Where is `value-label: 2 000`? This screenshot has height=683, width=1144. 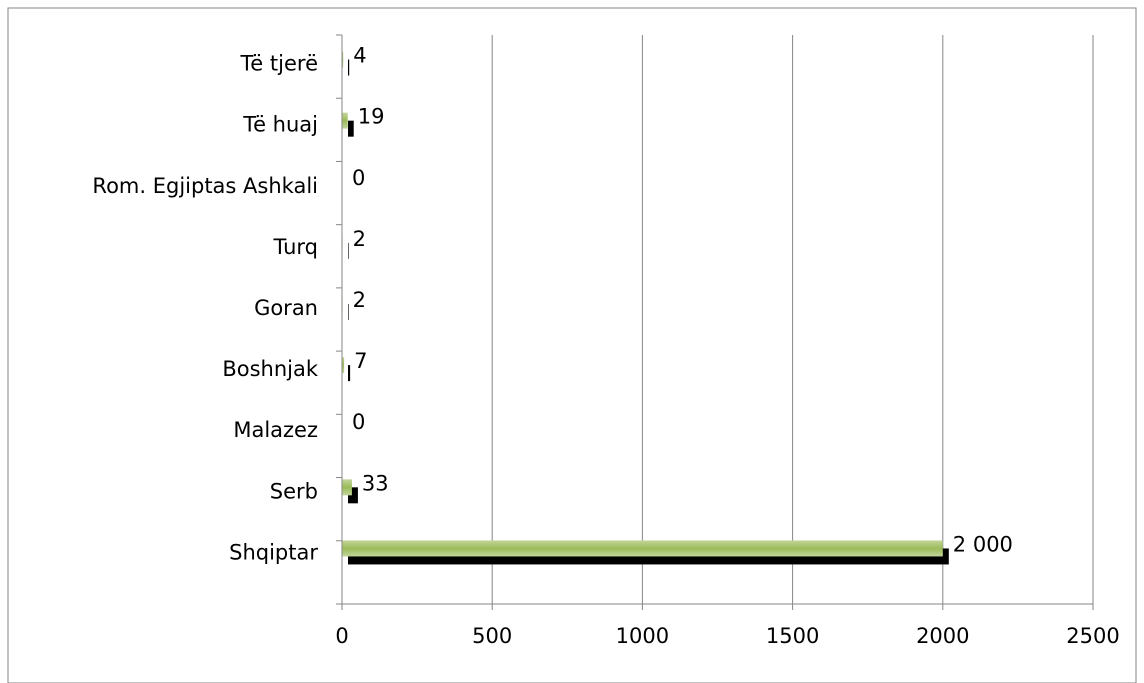 value-label: 2 000 is located at coordinates (983, 544).